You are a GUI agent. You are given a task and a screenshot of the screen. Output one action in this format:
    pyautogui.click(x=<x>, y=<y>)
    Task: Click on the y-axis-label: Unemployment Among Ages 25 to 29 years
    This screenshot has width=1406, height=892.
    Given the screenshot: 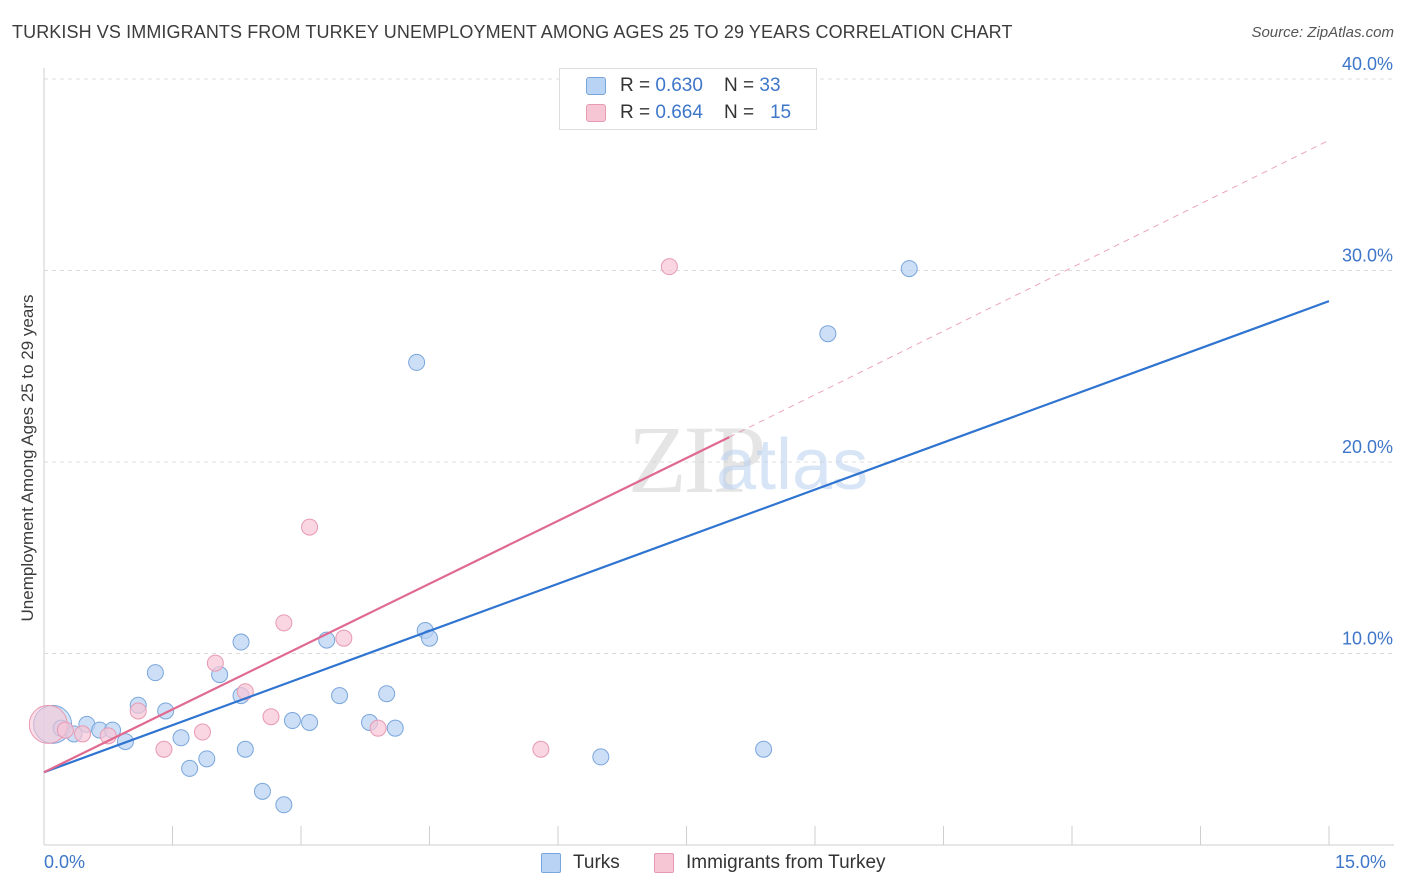 What is the action you would take?
    pyautogui.click(x=27, y=458)
    